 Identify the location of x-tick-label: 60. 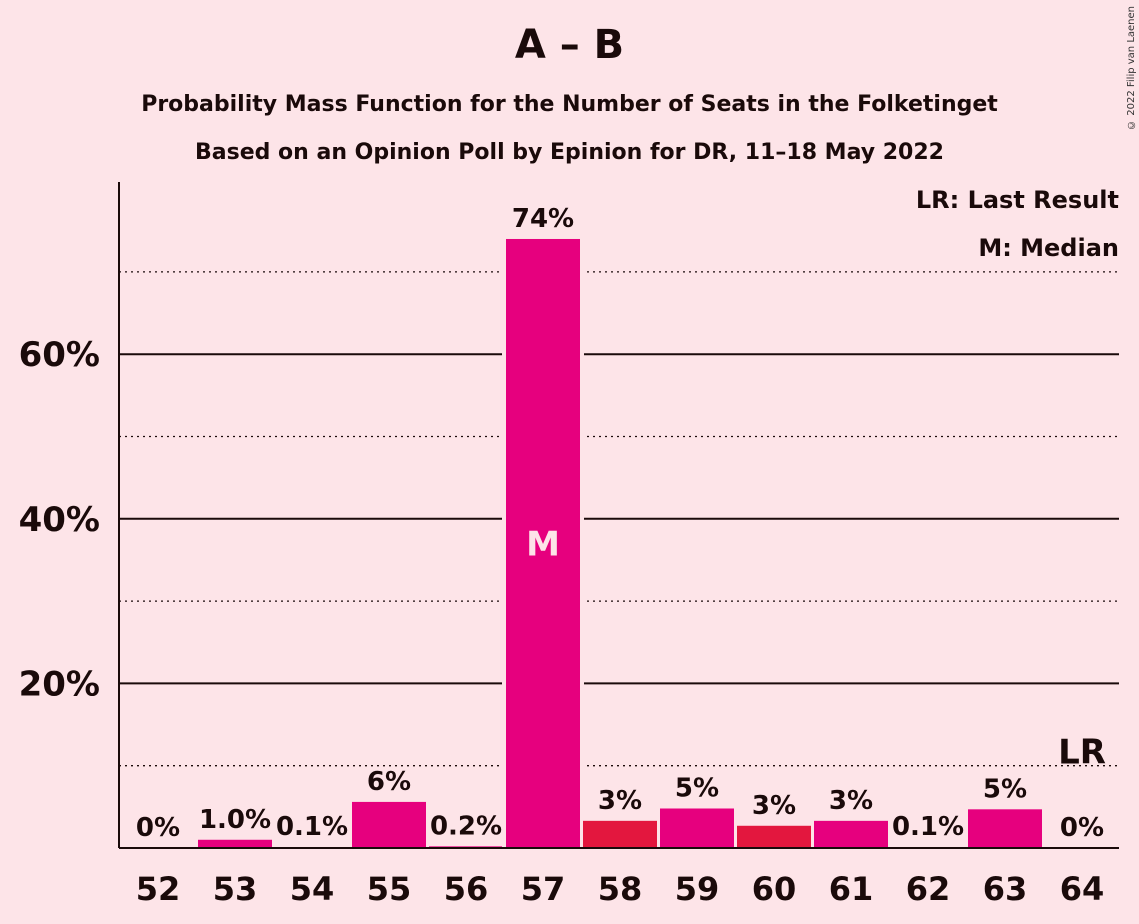
(774, 889).